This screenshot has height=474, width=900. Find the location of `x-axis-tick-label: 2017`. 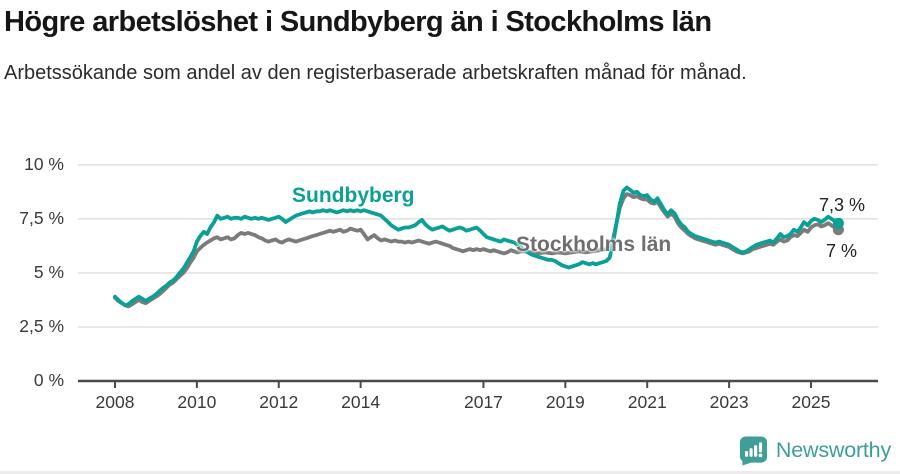

x-axis-tick-label: 2017 is located at coordinates (483, 402).